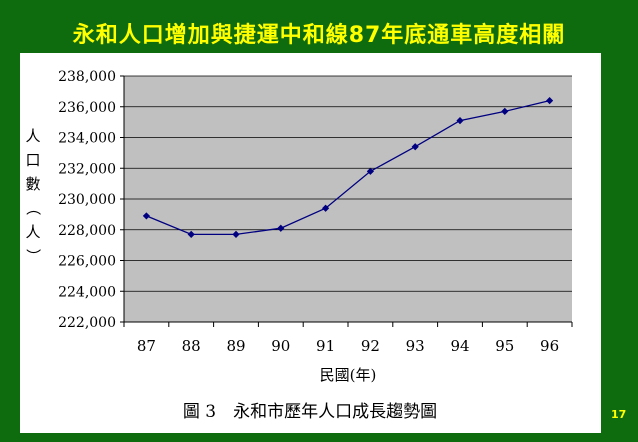 The image size is (638, 442). What do you see at coordinates (87, 231) in the screenshot?
I see `y-tick-label: 228,000` at bounding box center [87, 231].